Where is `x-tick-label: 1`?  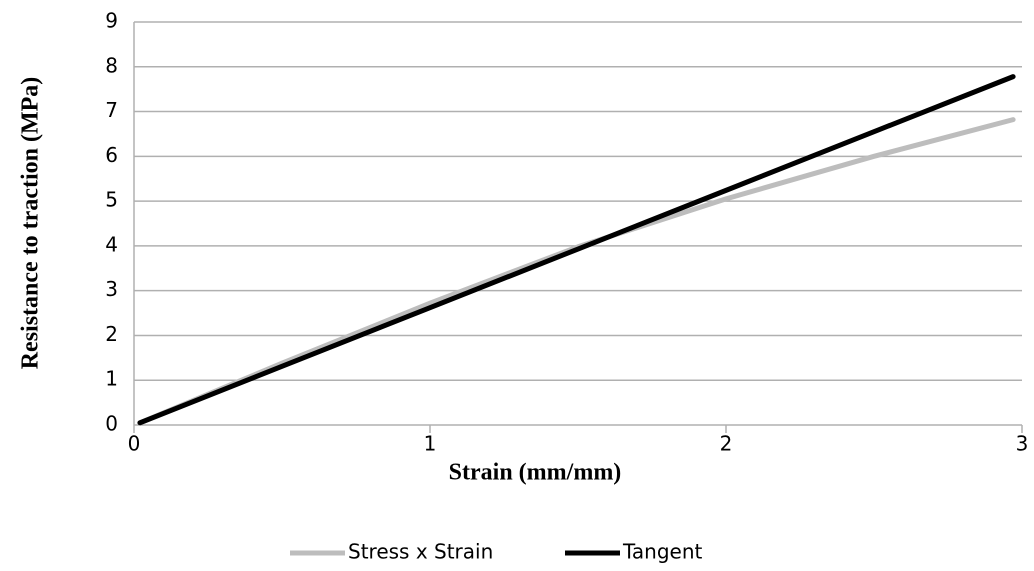
x-tick-label: 1 is located at coordinates (430, 444).